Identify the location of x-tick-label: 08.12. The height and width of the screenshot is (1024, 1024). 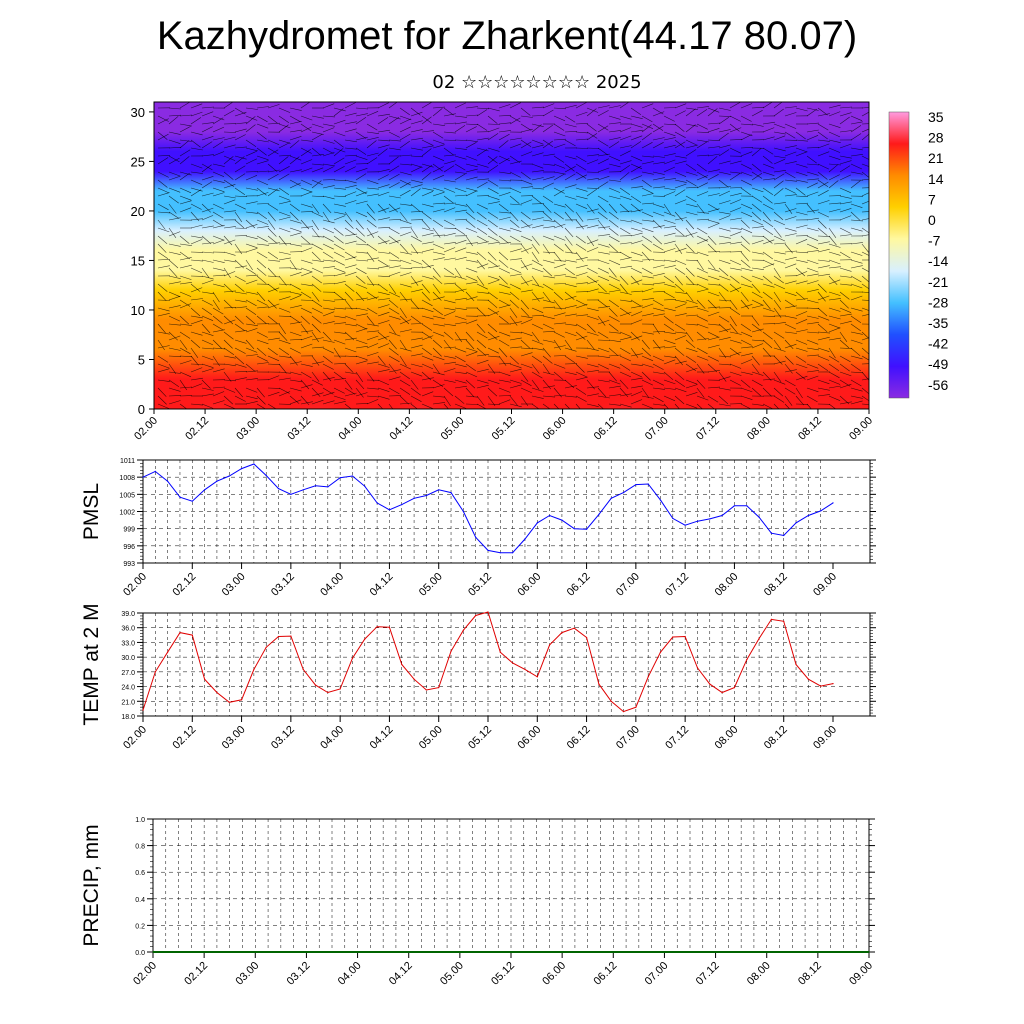
(776, 738).